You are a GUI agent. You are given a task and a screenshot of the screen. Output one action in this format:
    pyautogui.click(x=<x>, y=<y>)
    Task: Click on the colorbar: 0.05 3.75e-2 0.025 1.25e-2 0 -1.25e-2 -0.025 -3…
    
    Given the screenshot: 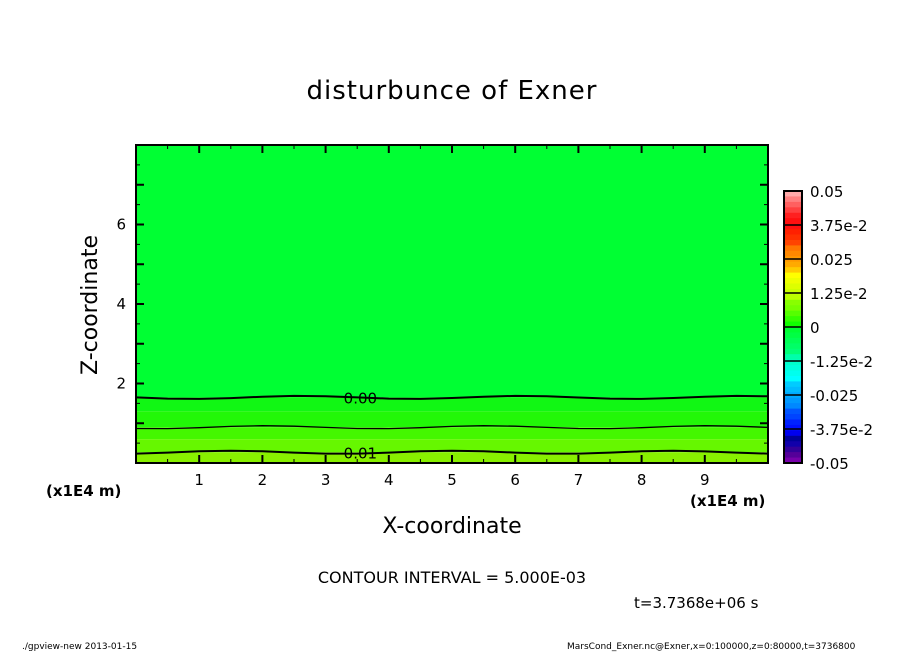 What is the action you would take?
    pyautogui.click(x=828, y=328)
    